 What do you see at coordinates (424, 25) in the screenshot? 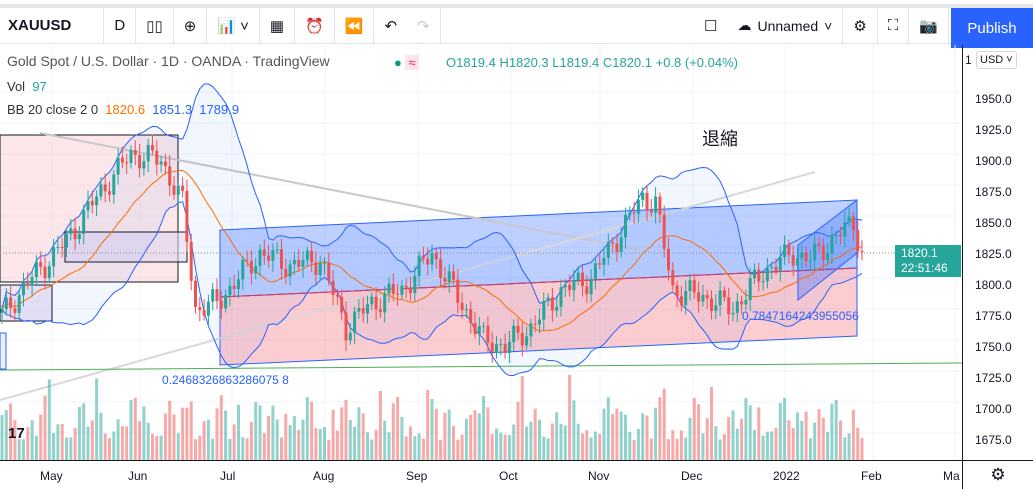
I see `redo-icon: ↷` at bounding box center [424, 25].